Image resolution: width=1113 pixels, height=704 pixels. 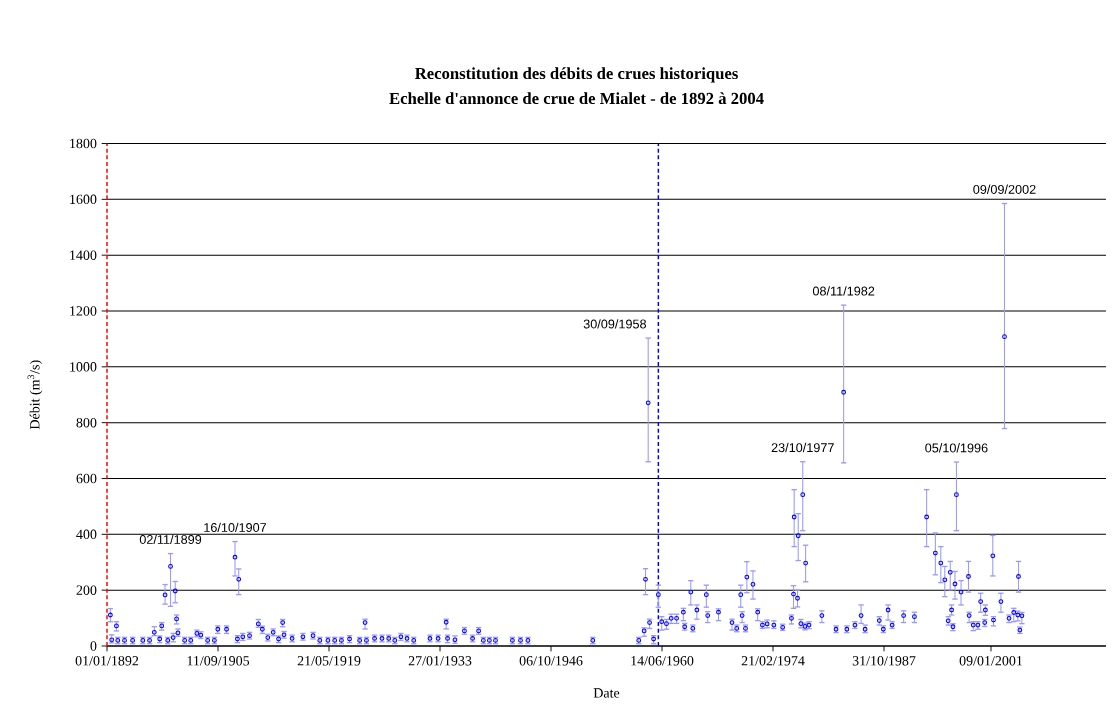 I want to click on x-axis-title: Date, so click(x=606, y=693).